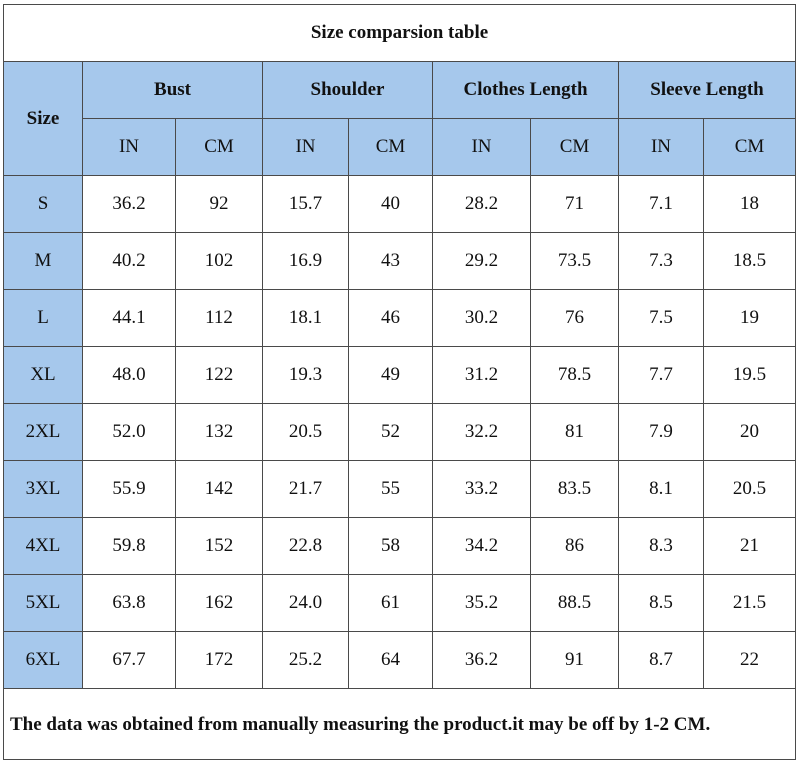 The width and height of the screenshot is (800, 760). Describe the element at coordinates (219, 603) in the screenshot. I see `value-cell: 162` at that location.